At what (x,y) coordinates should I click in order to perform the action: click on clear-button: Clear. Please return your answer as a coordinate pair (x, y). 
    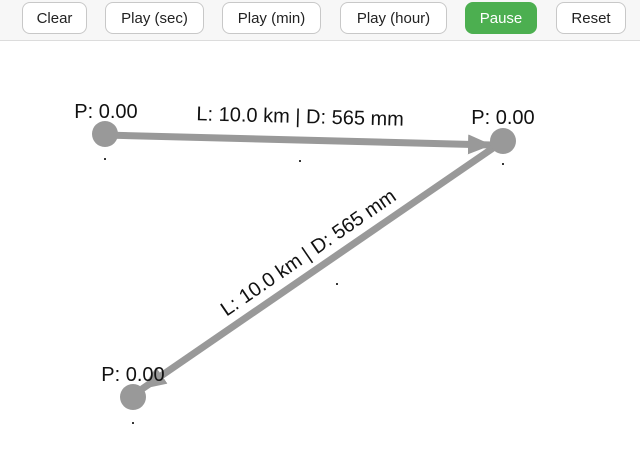
    Looking at the image, I should click on (54, 18).